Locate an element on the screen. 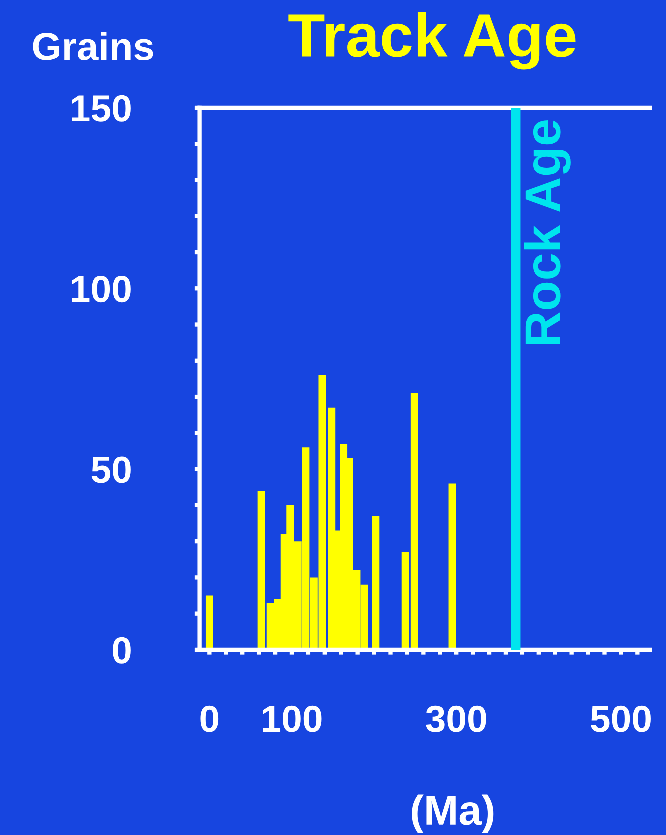  x-tick-label: 0 is located at coordinates (209, 719).